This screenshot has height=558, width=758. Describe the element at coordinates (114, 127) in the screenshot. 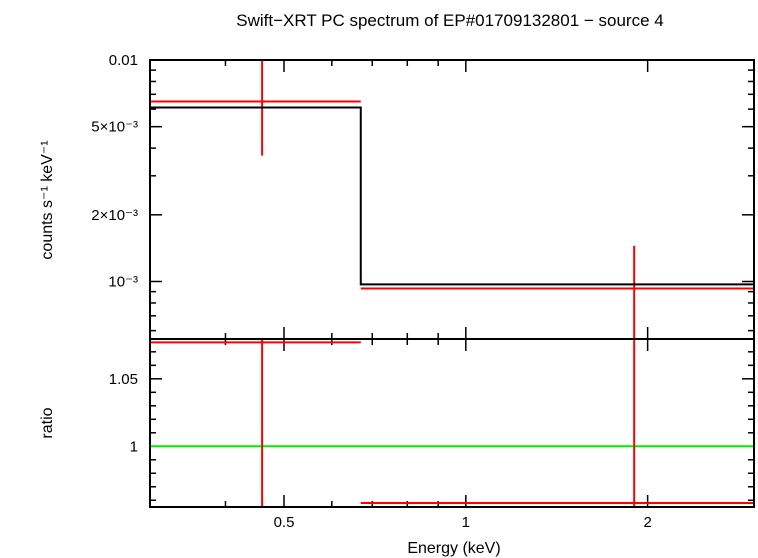

I see `y-tick-label: 5×10⁻³` at that location.